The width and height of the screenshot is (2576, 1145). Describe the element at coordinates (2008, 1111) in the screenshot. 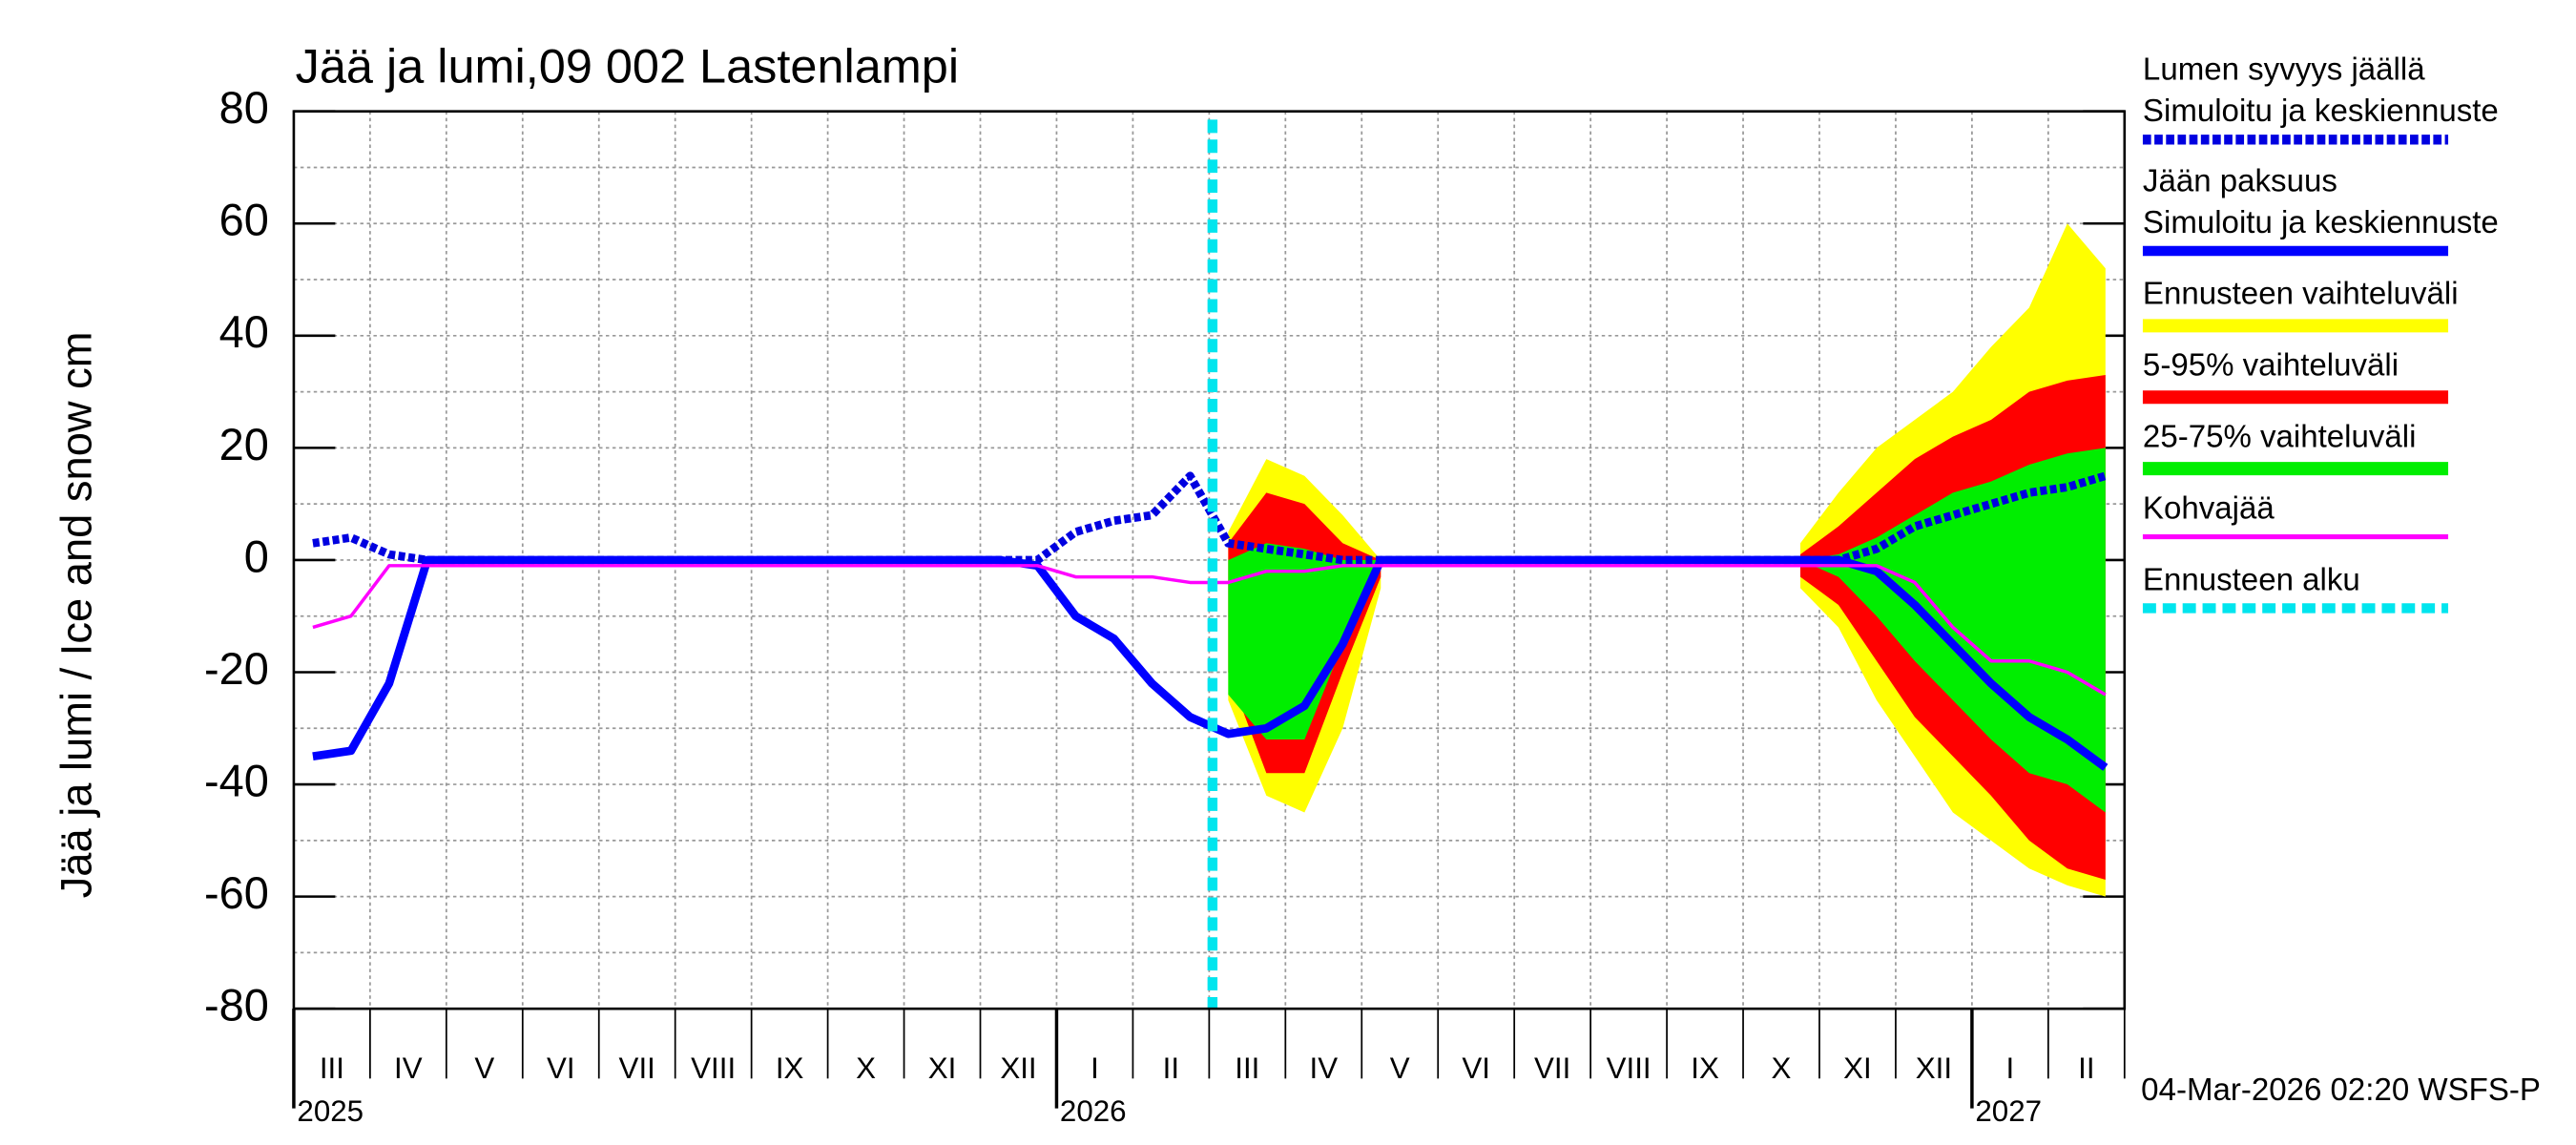

I see `year-label: 2027` at that location.